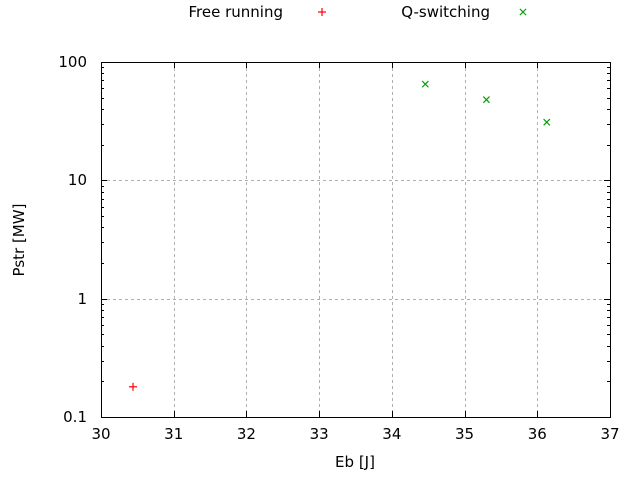 The image size is (640, 480). I want to click on cross-marker-glyph, so click(523, 12).